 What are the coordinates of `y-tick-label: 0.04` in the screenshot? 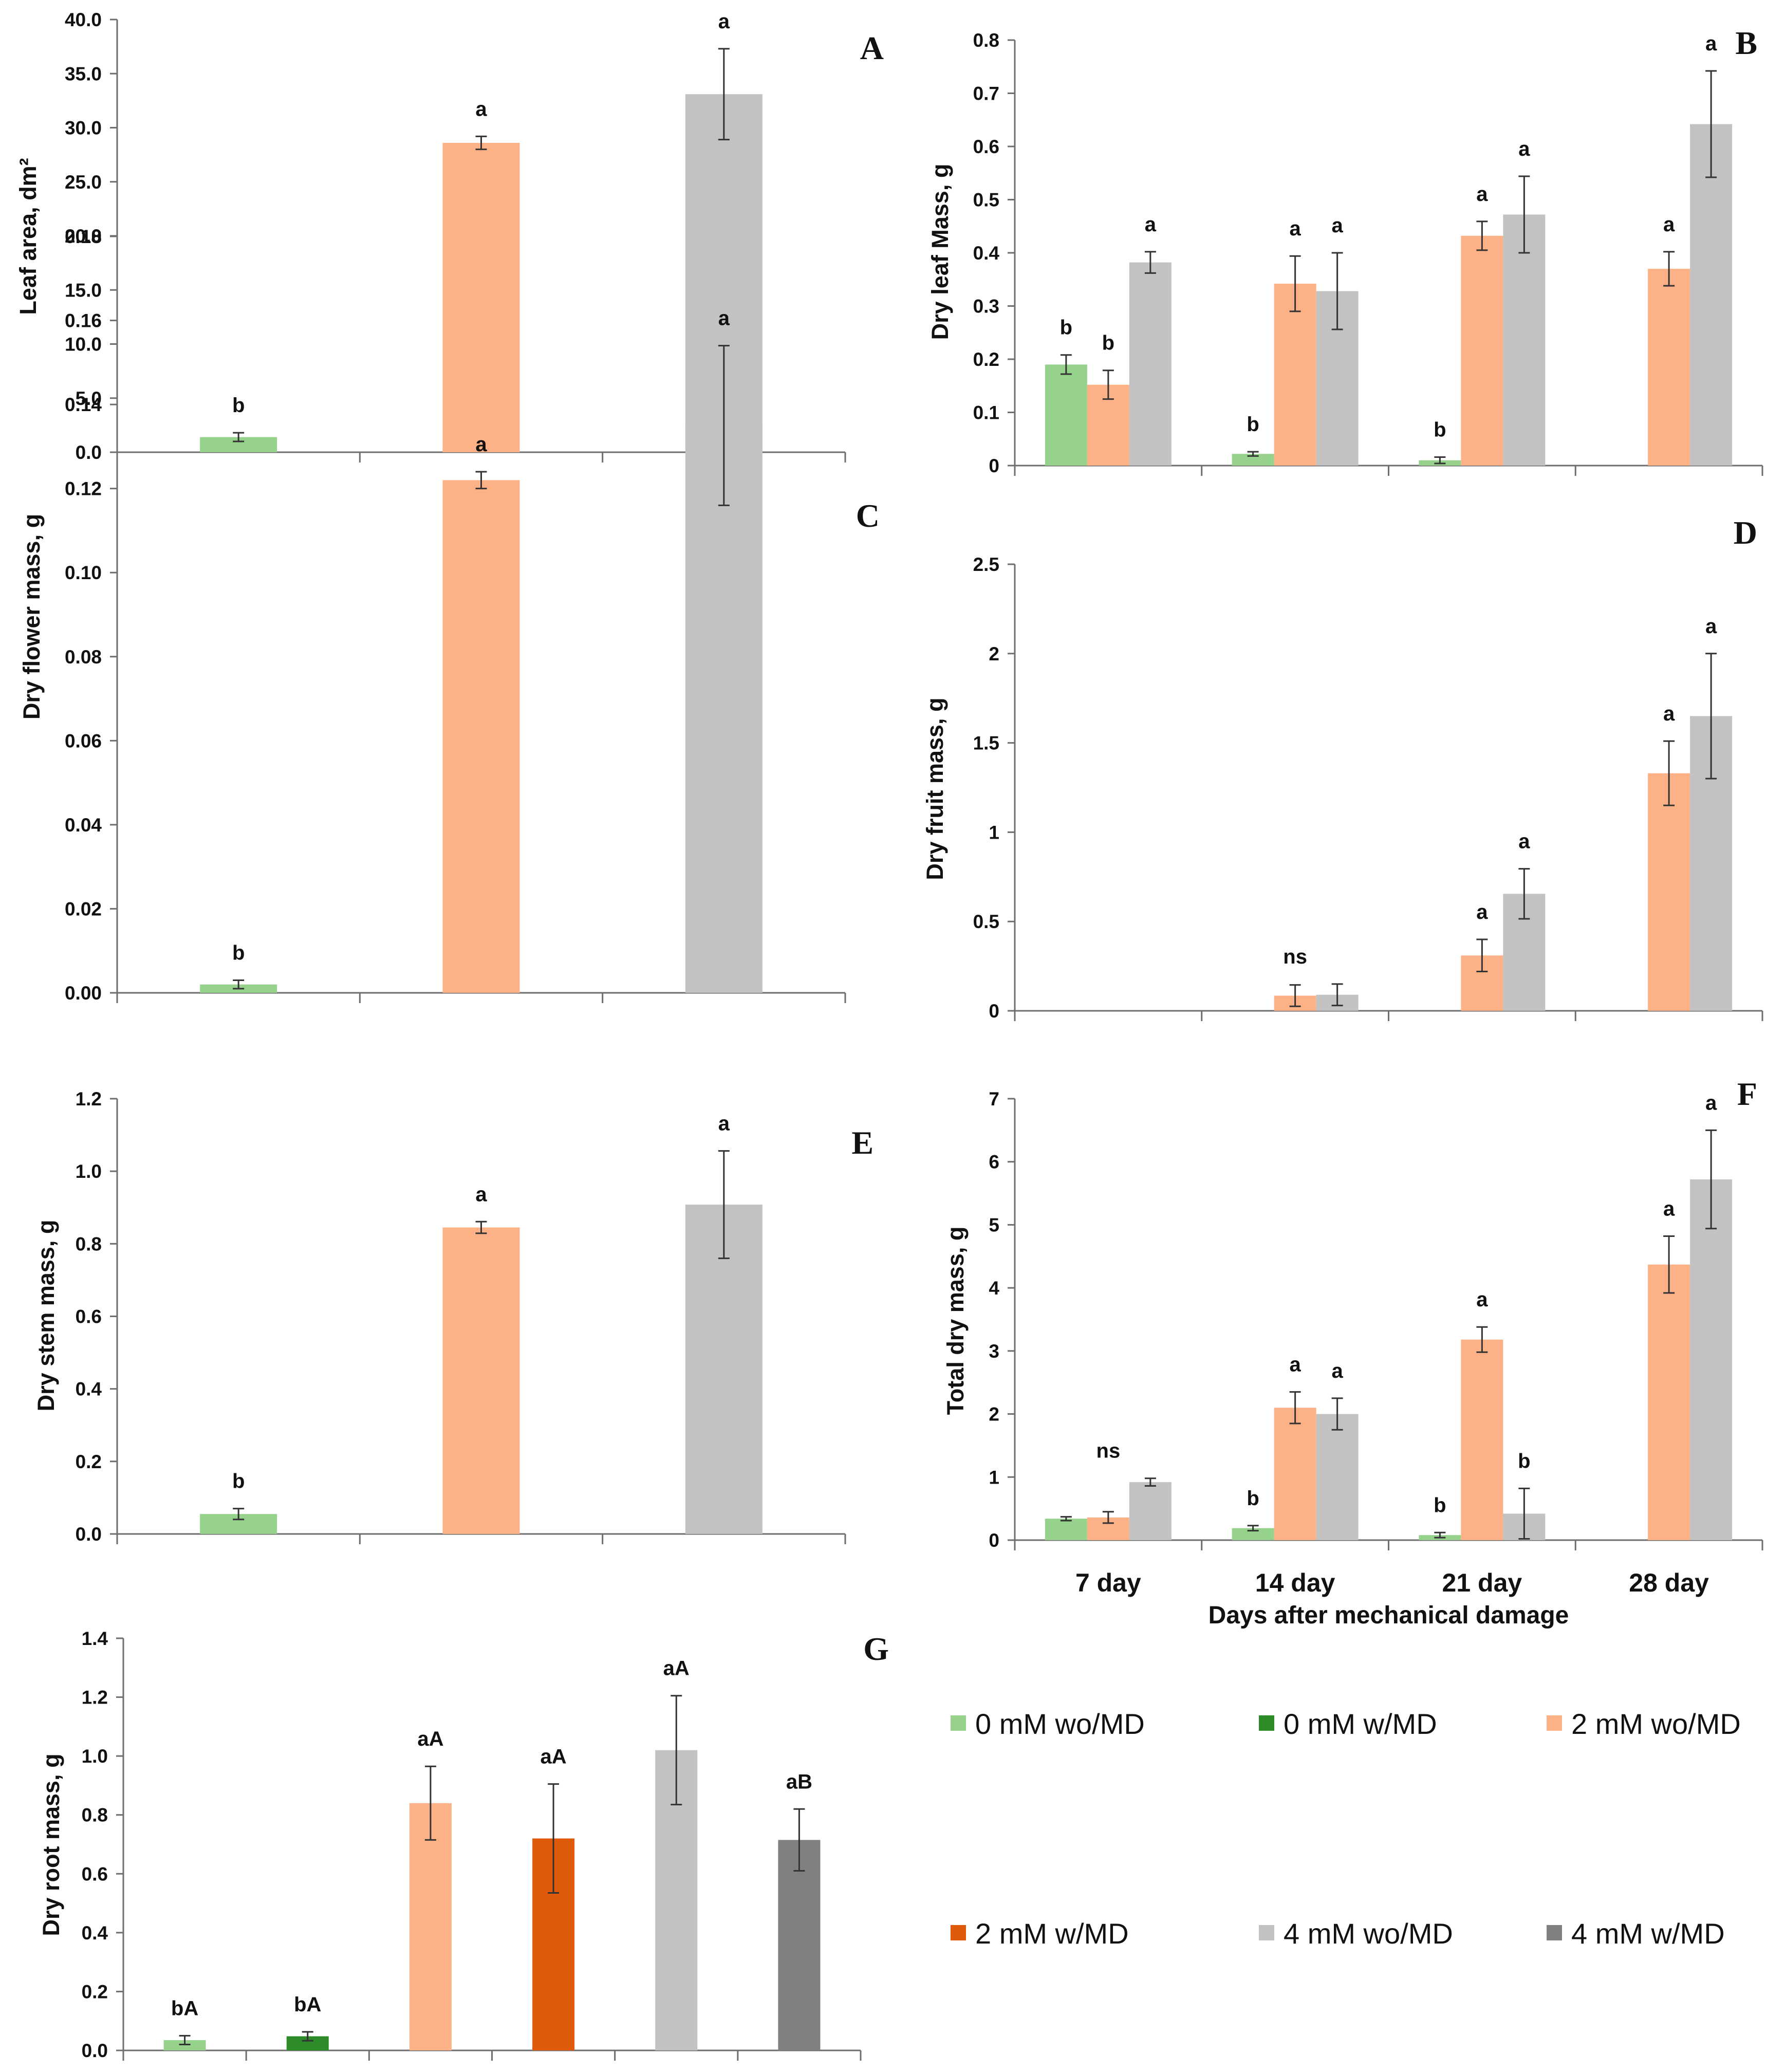 It's located at (83, 825).